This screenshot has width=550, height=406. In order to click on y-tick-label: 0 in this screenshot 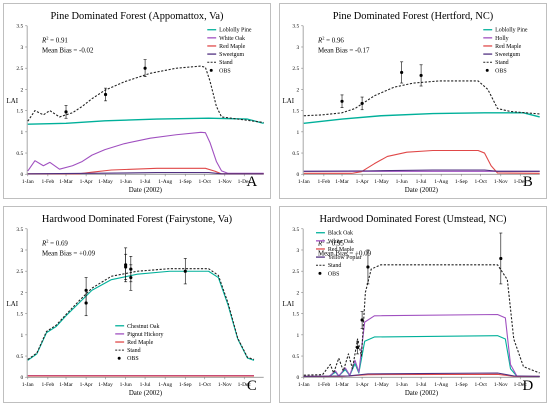, I will do `click(21, 175)`.